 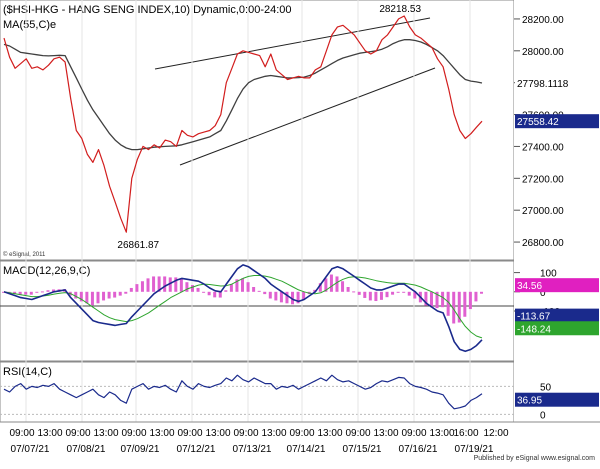 I want to click on x-time-label: 12:00, so click(x=495, y=433).